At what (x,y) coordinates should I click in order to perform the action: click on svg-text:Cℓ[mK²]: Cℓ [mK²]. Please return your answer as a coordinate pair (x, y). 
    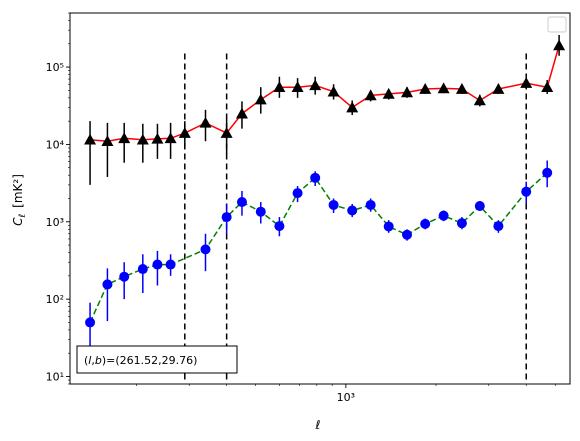
    Looking at the image, I should click on (19, 200).